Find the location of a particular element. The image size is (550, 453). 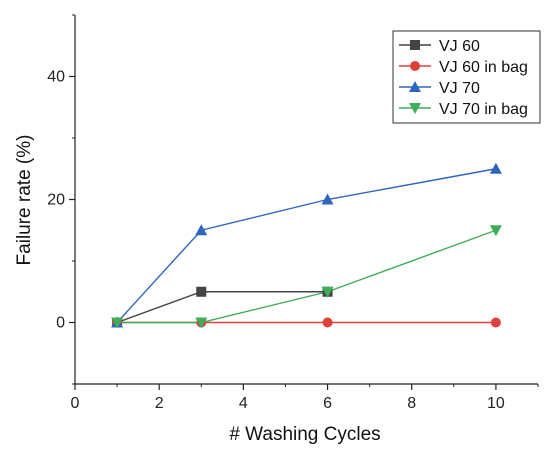

x-axis-title: # Washing Cycles is located at coordinates (304, 434).